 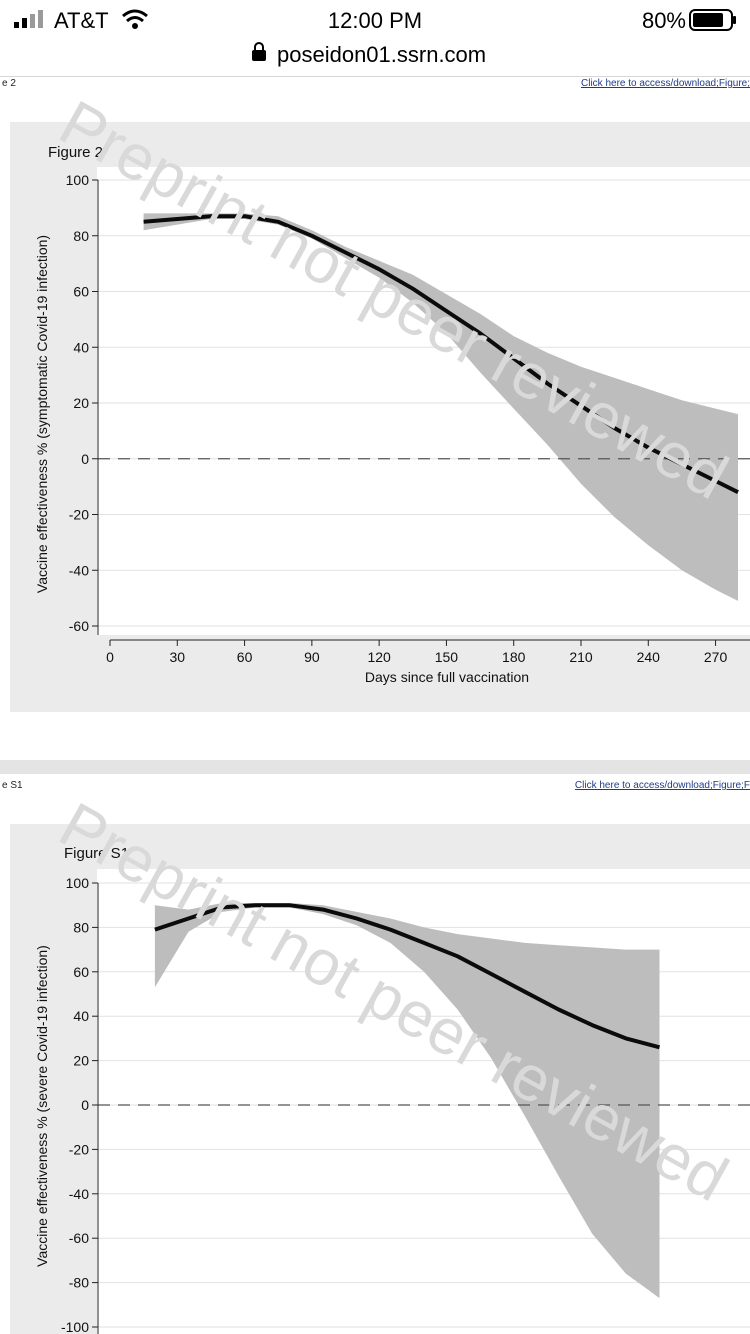 I want to click on x-tick-label: 180, so click(x=514, y=657).